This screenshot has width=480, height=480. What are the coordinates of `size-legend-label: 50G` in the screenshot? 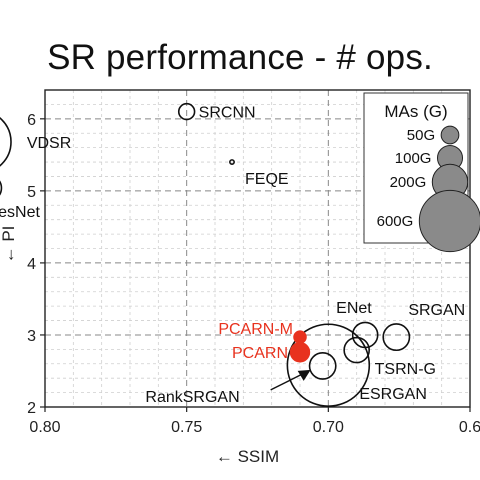 It's located at (421, 135).